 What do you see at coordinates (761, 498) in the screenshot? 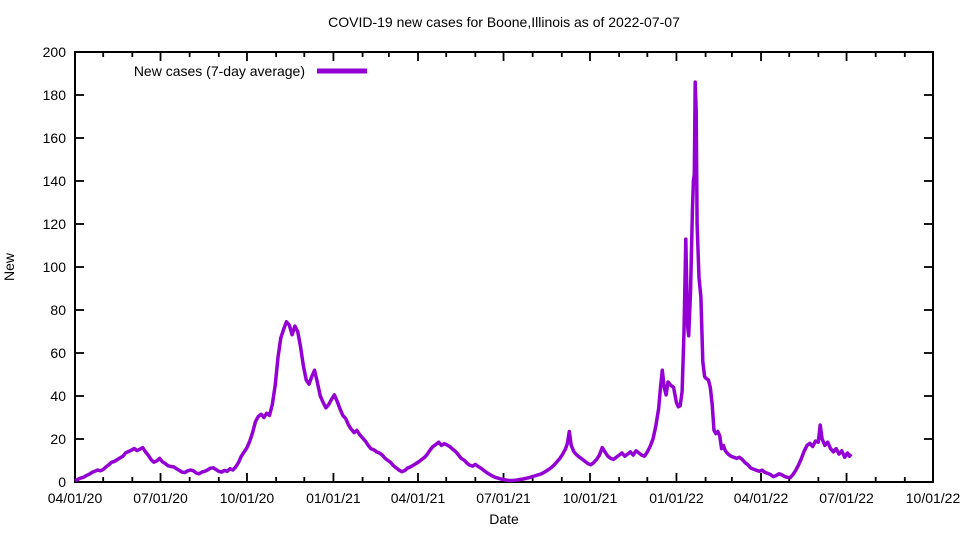
I see `x-tick-label: 04/01/22` at bounding box center [761, 498].